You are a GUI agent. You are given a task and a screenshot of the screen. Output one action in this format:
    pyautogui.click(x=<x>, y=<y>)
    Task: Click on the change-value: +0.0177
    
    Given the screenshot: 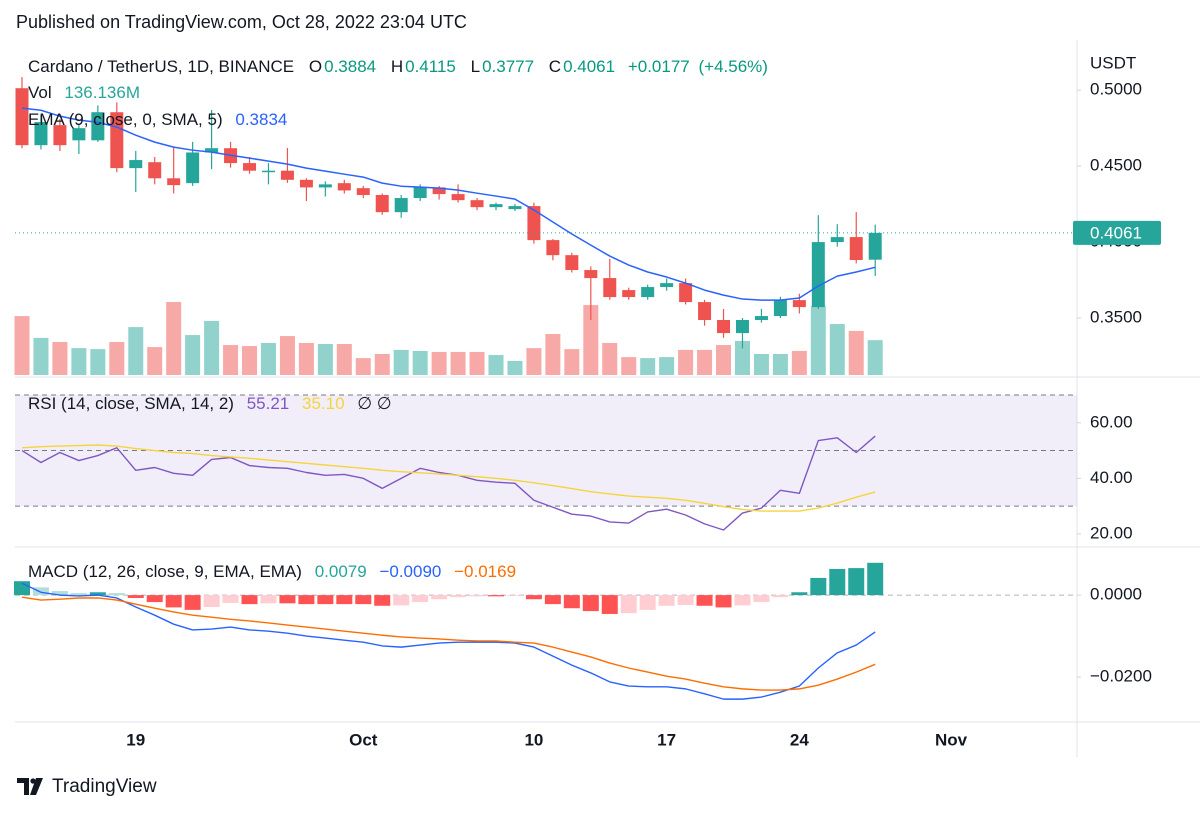 What is the action you would take?
    pyautogui.click(x=659, y=66)
    